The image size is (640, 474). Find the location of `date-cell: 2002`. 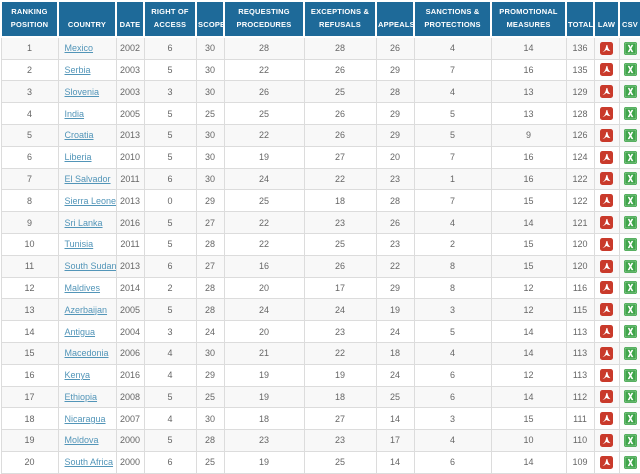

date-cell: 2002 is located at coordinates (130, 48).